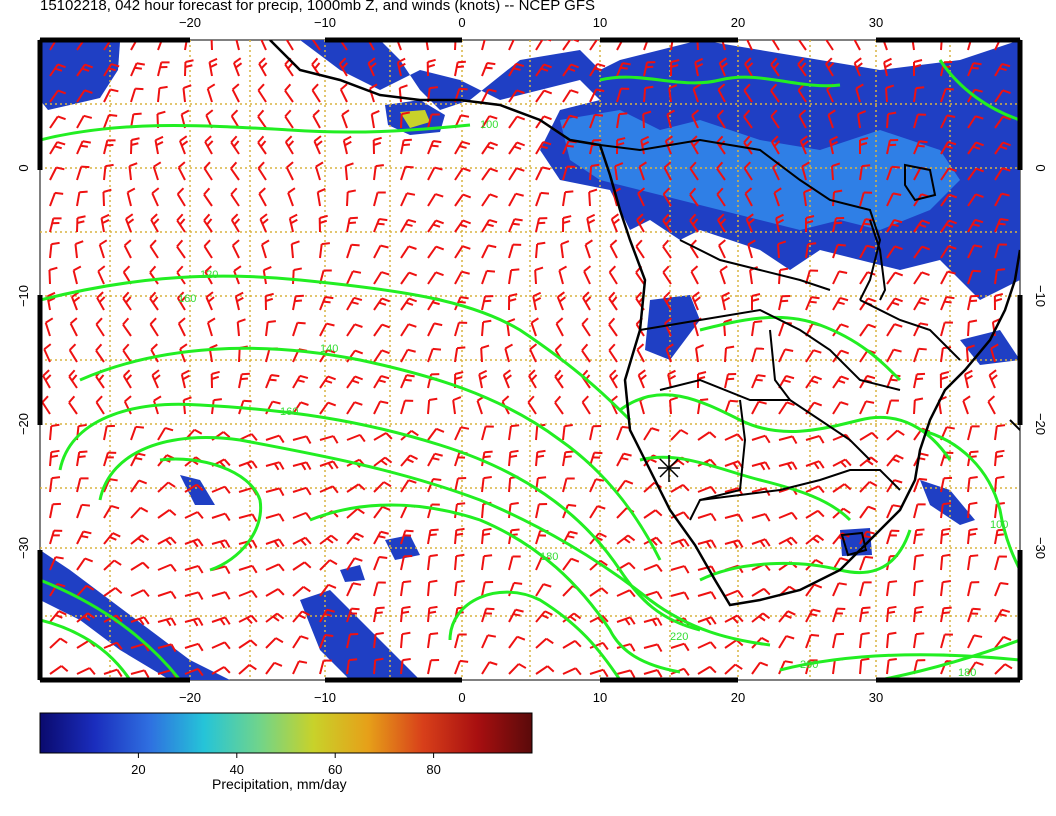  I want to click on lon-tick-label-top: 30, so click(876, 22).